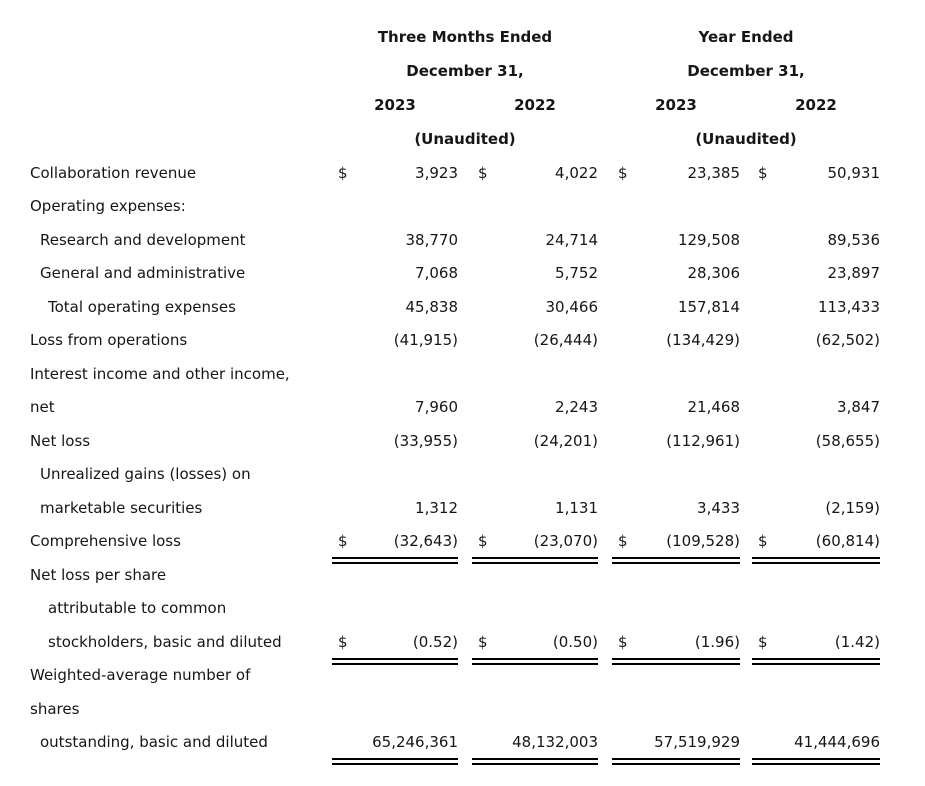 This screenshot has width=925, height=786. Describe the element at coordinates (572, 239) in the screenshot. I see `cell-value: 24,714` at that location.